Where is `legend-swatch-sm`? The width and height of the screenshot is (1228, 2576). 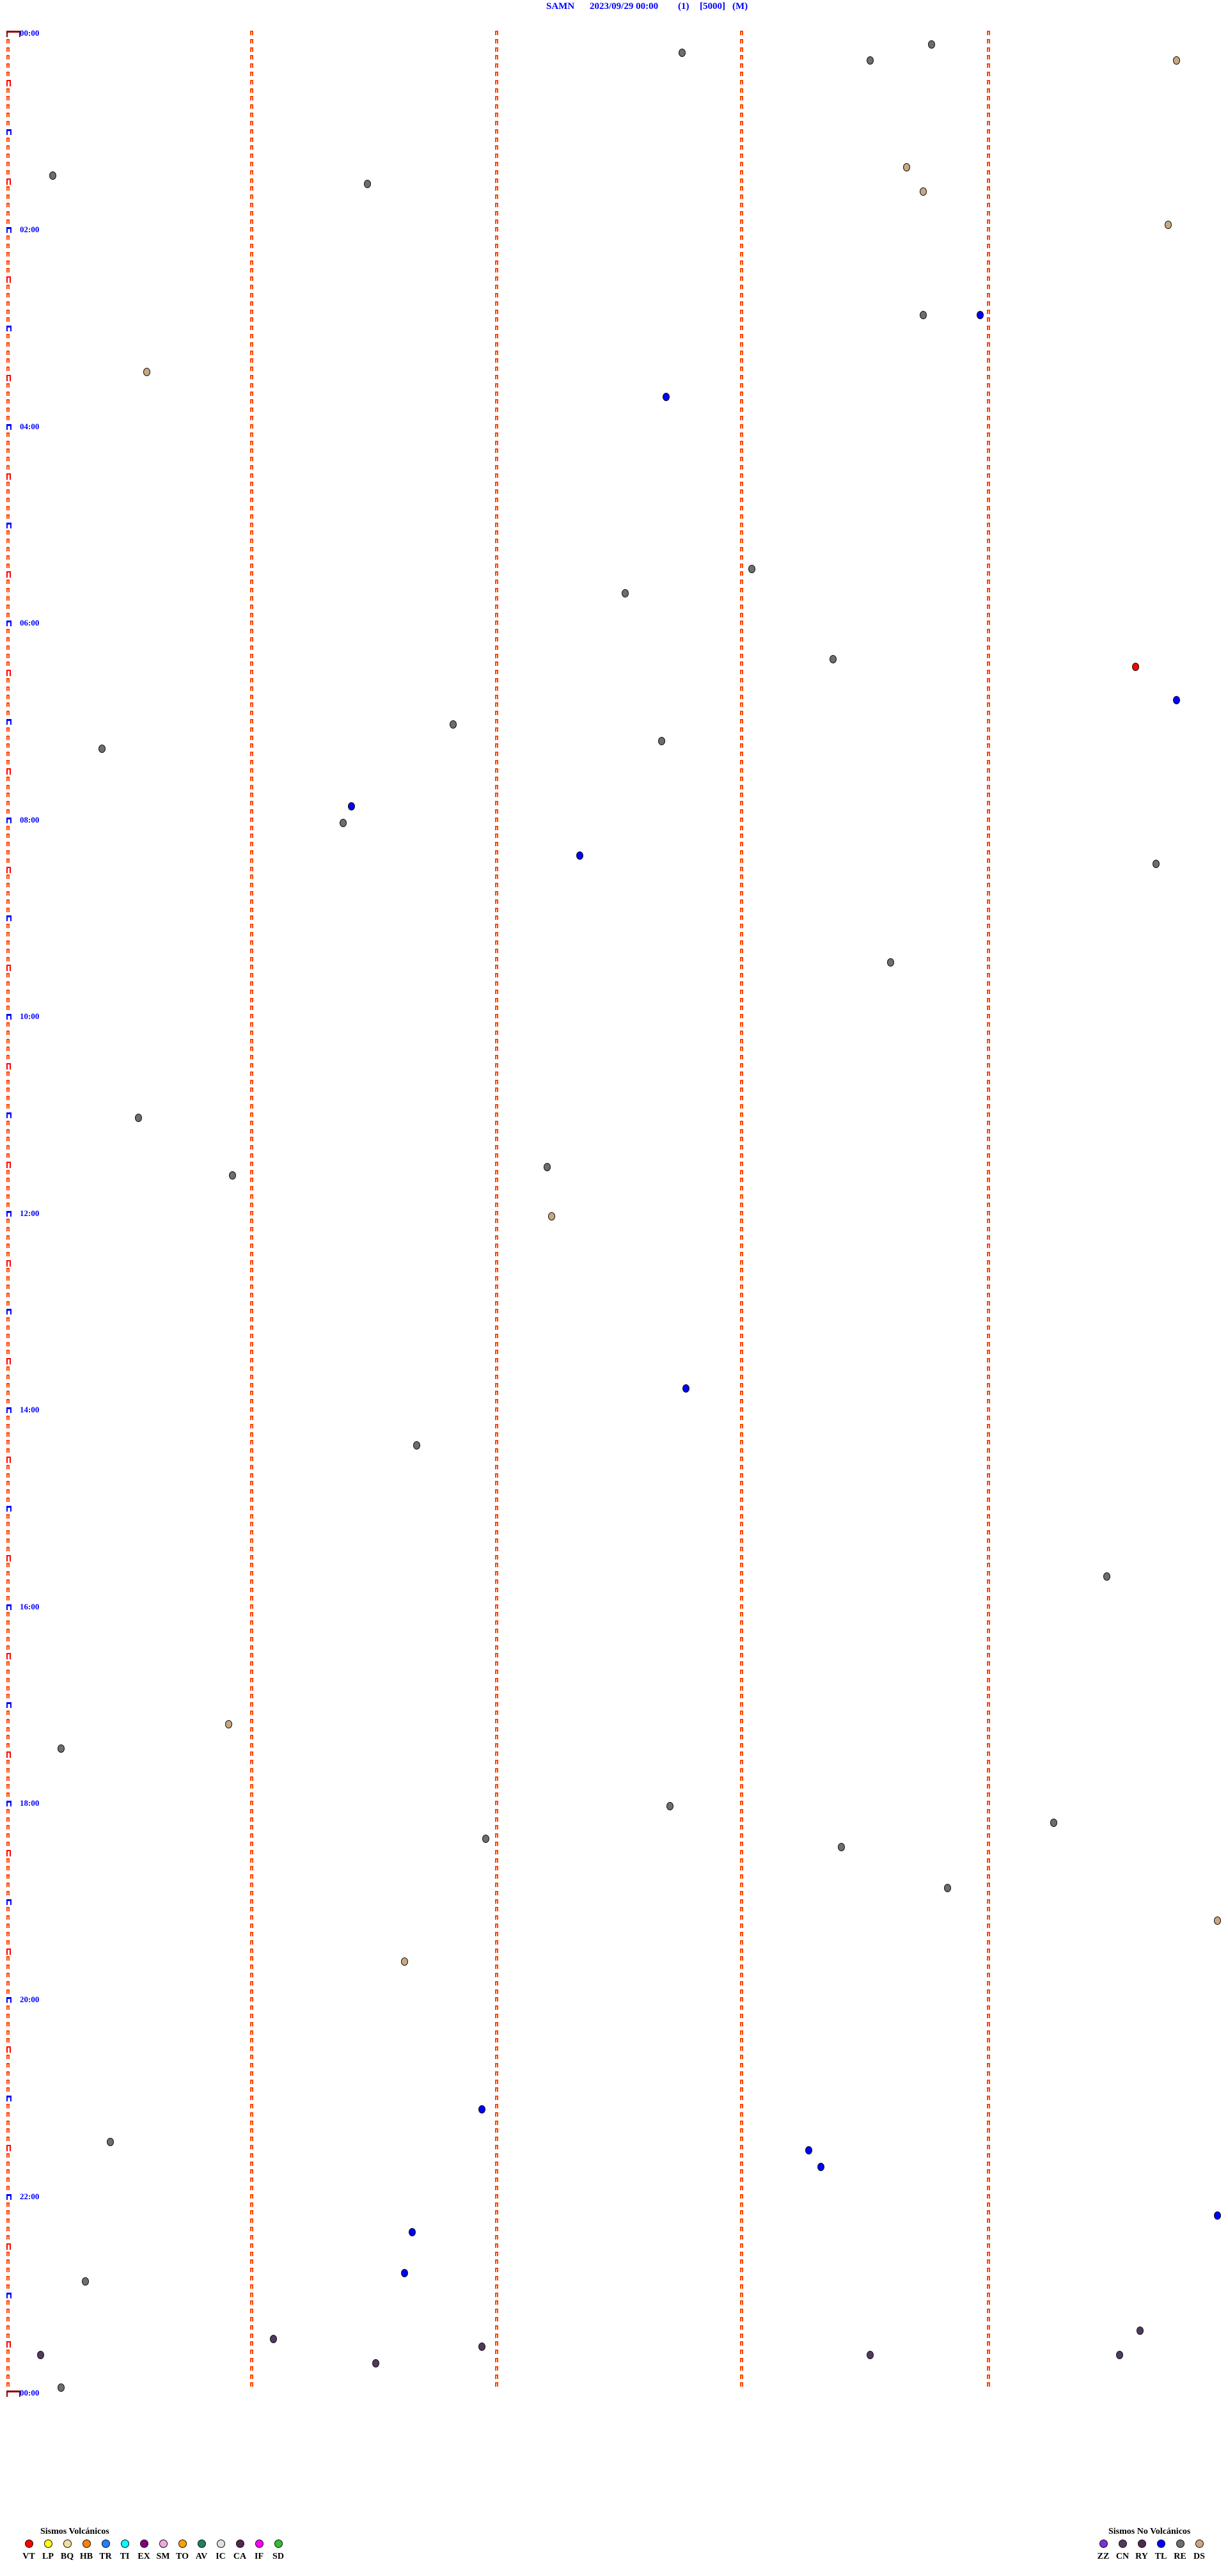 legend-swatch-sm is located at coordinates (163, 2544).